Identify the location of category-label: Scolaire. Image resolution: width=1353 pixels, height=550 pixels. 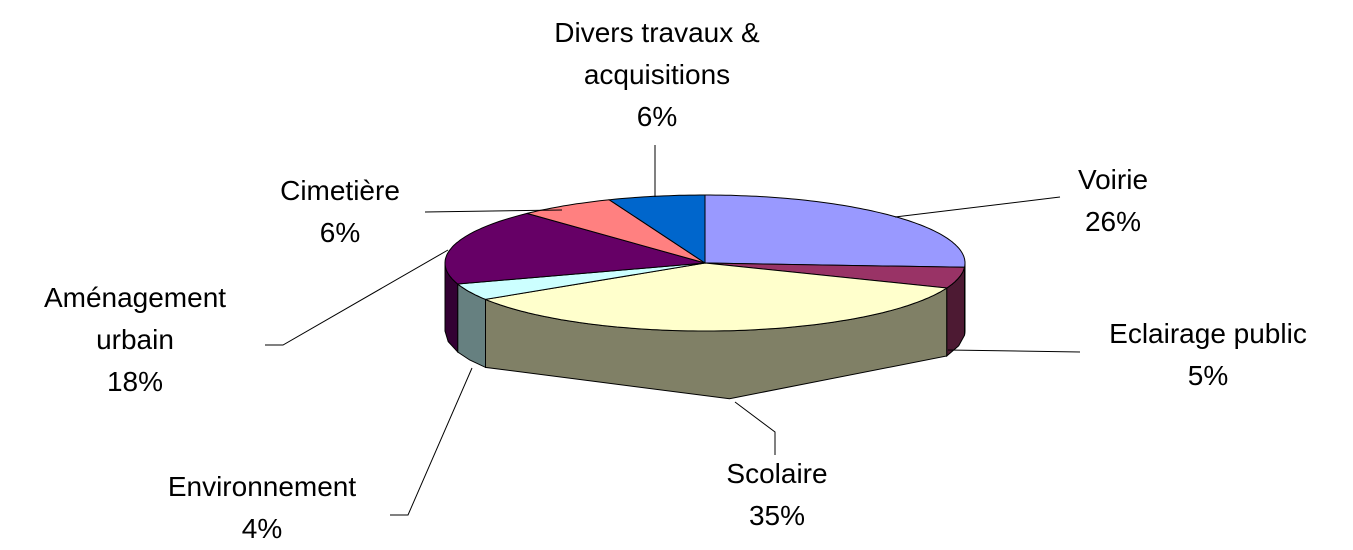
(777, 473).